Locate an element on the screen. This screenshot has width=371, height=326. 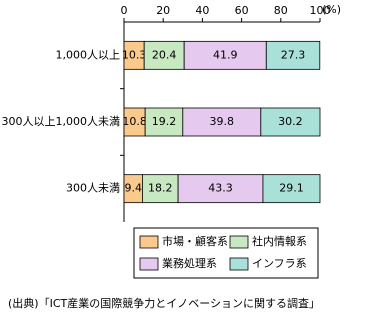
data-label: 43.3 is located at coordinates (220, 188).